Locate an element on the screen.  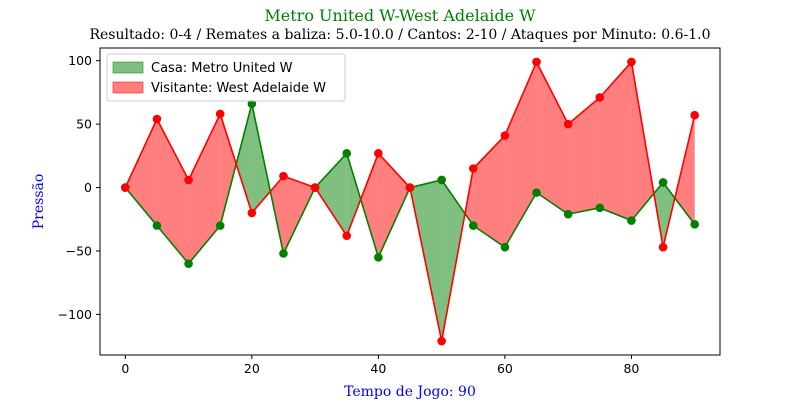
legend-box is located at coordinates (226, 77).